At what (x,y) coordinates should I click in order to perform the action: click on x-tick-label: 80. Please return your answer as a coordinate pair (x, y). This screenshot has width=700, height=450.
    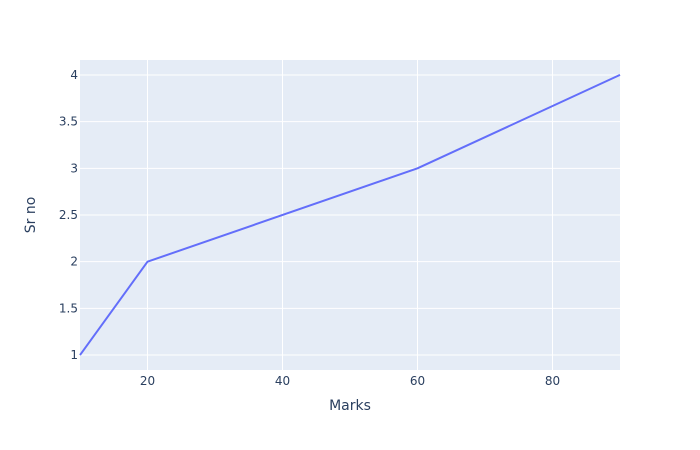
    Looking at the image, I should click on (552, 381).